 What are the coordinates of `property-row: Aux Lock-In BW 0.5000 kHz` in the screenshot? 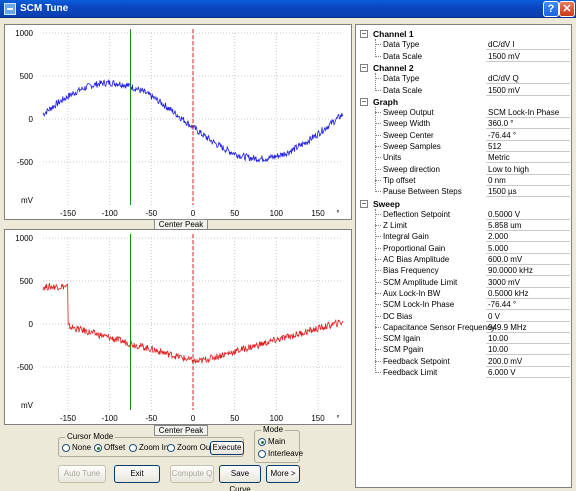 It's located at (463, 293).